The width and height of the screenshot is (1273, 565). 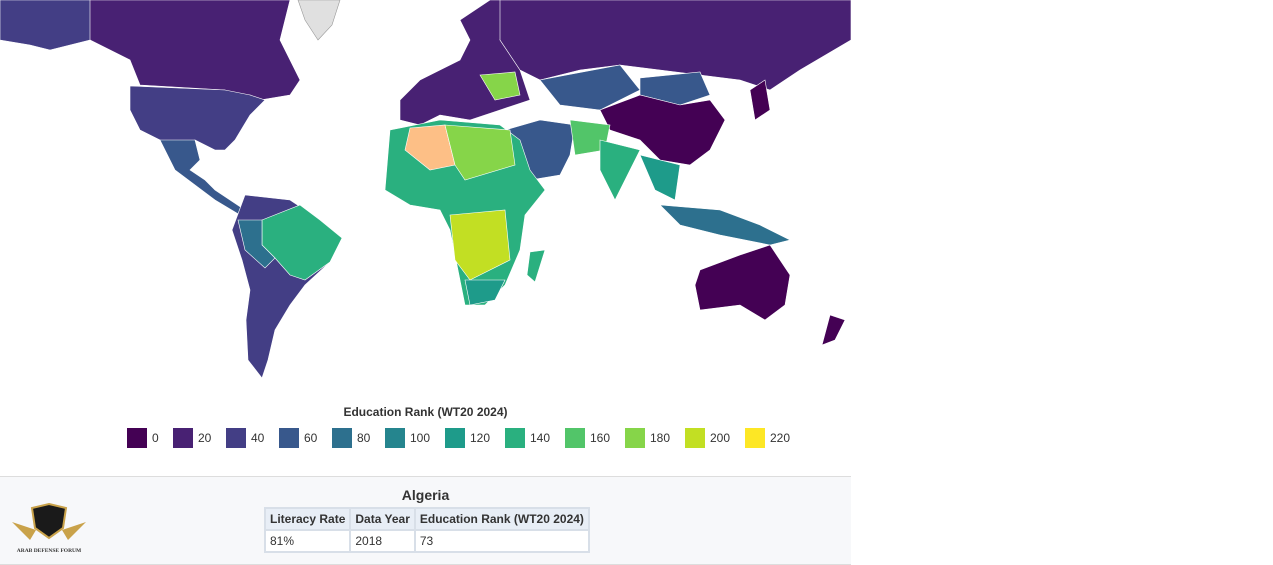 What do you see at coordinates (307, 541) in the screenshot?
I see `cell: 81%` at bounding box center [307, 541].